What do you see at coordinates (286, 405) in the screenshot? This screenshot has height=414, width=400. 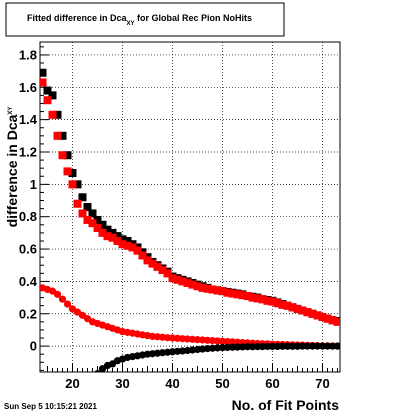 I see `x-axis-label: No. of Fit Points` at bounding box center [286, 405].